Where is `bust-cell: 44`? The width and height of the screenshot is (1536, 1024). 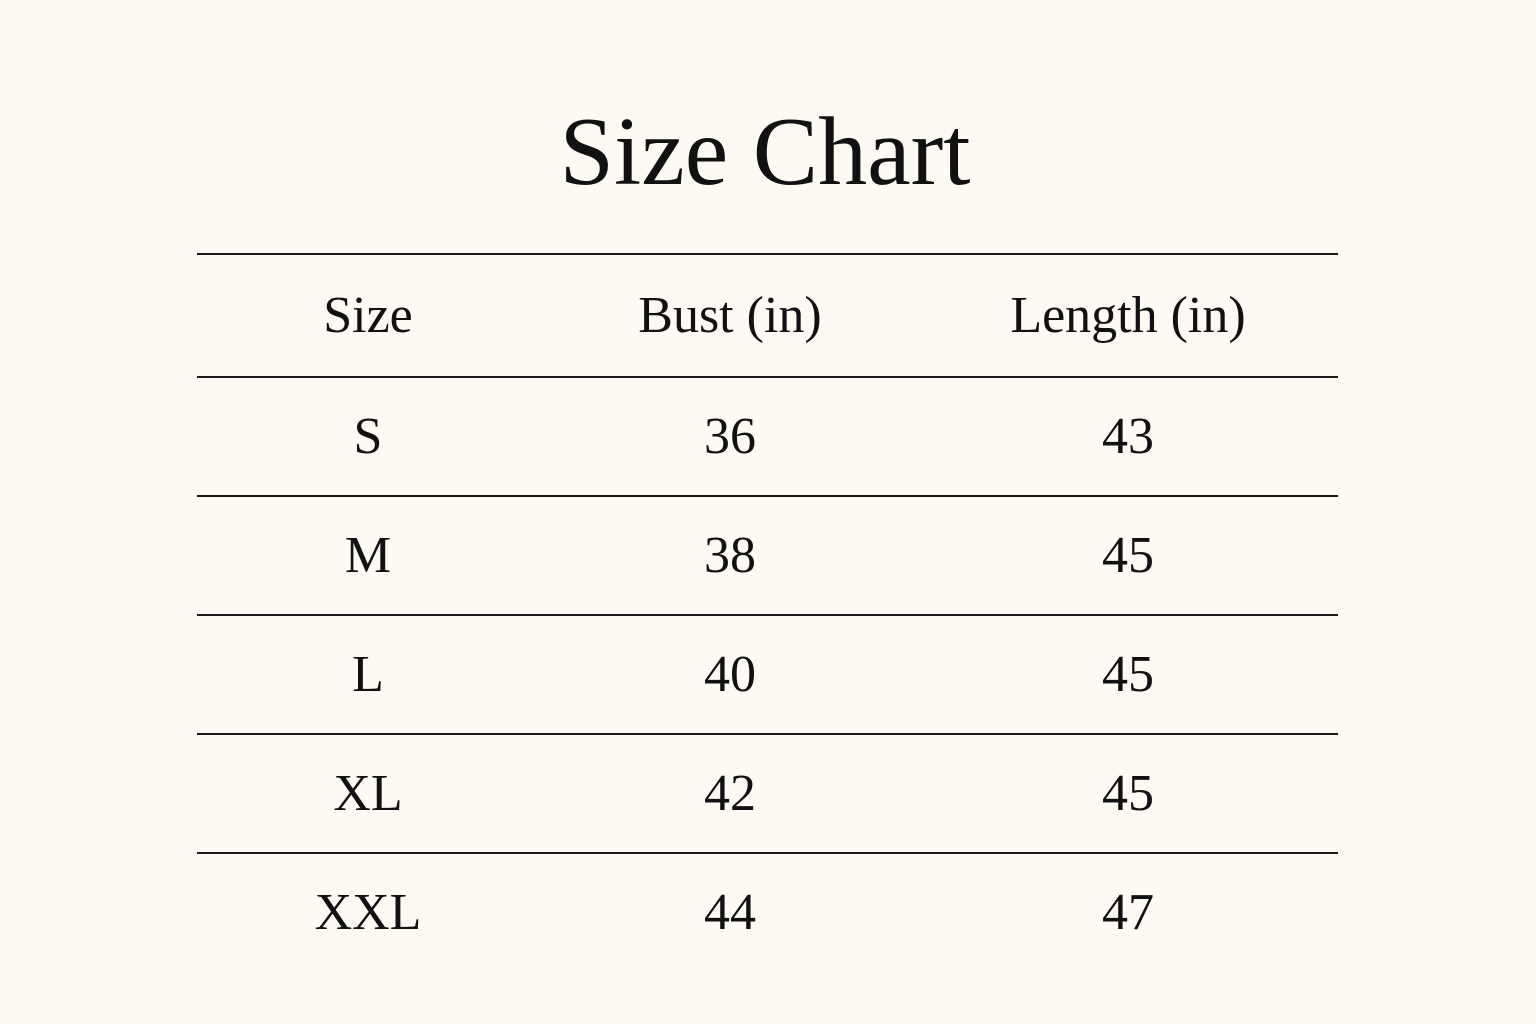
bust-cell: 44 is located at coordinates (730, 912).